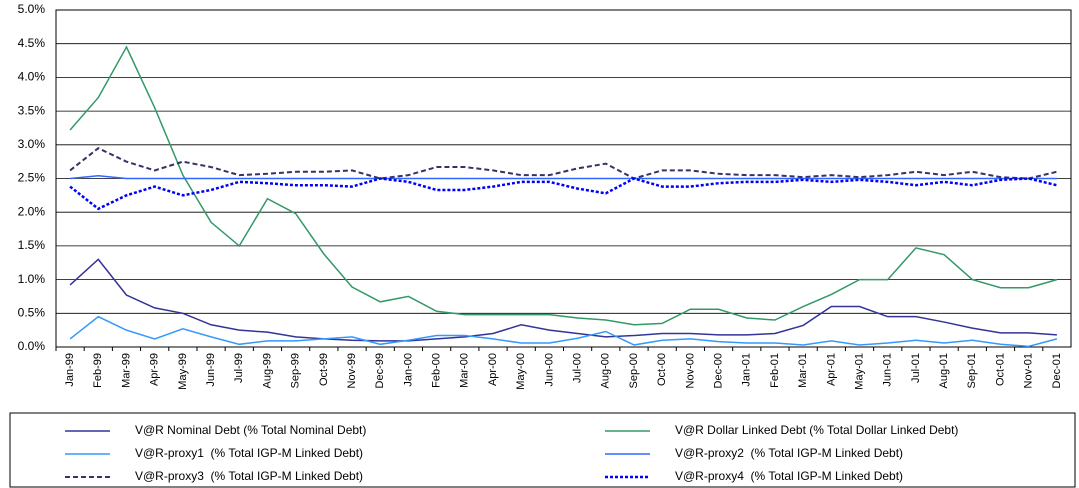 Image resolution: width=1079 pixels, height=488 pixels. Describe the element at coordinates (634, 370) in the screenshot. I see `x-tick-label: Sep-00` at that location.